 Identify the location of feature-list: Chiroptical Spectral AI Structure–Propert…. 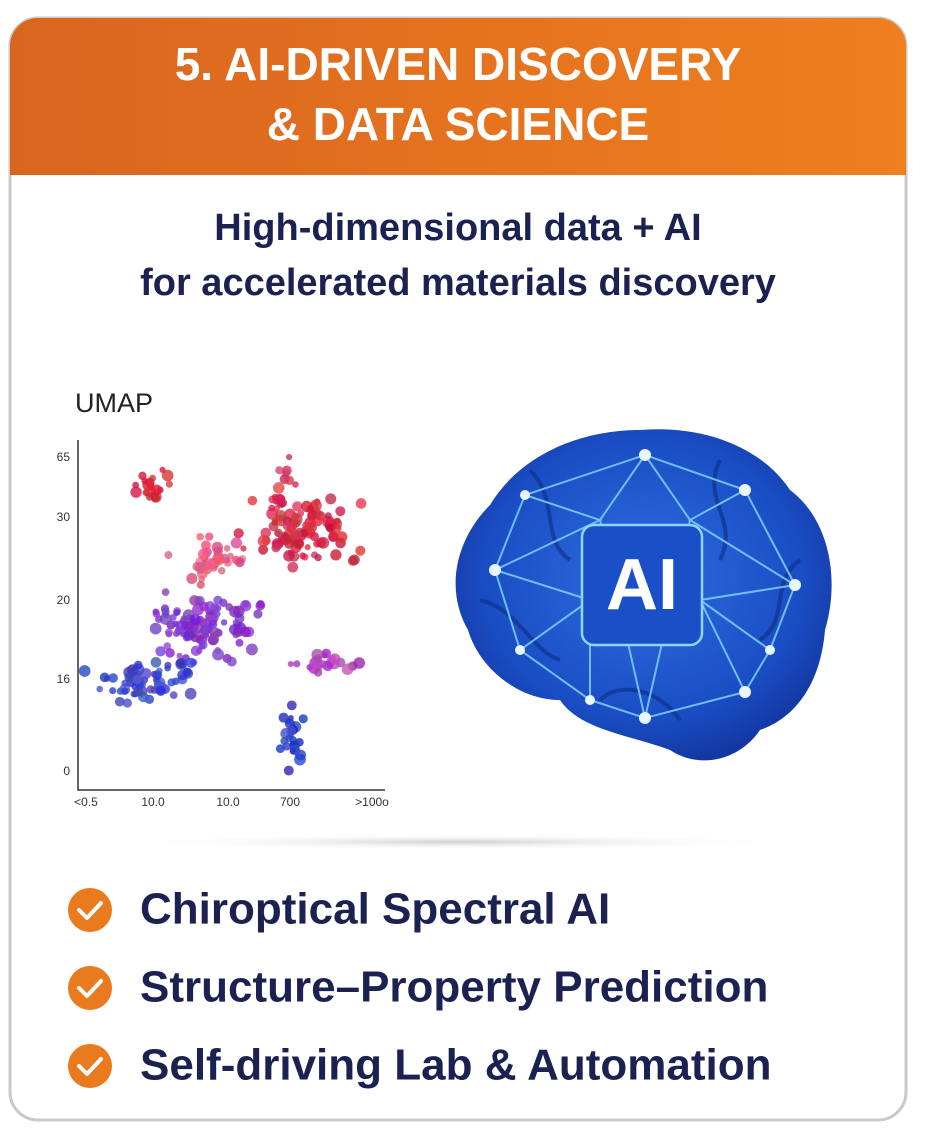
(419, 987).